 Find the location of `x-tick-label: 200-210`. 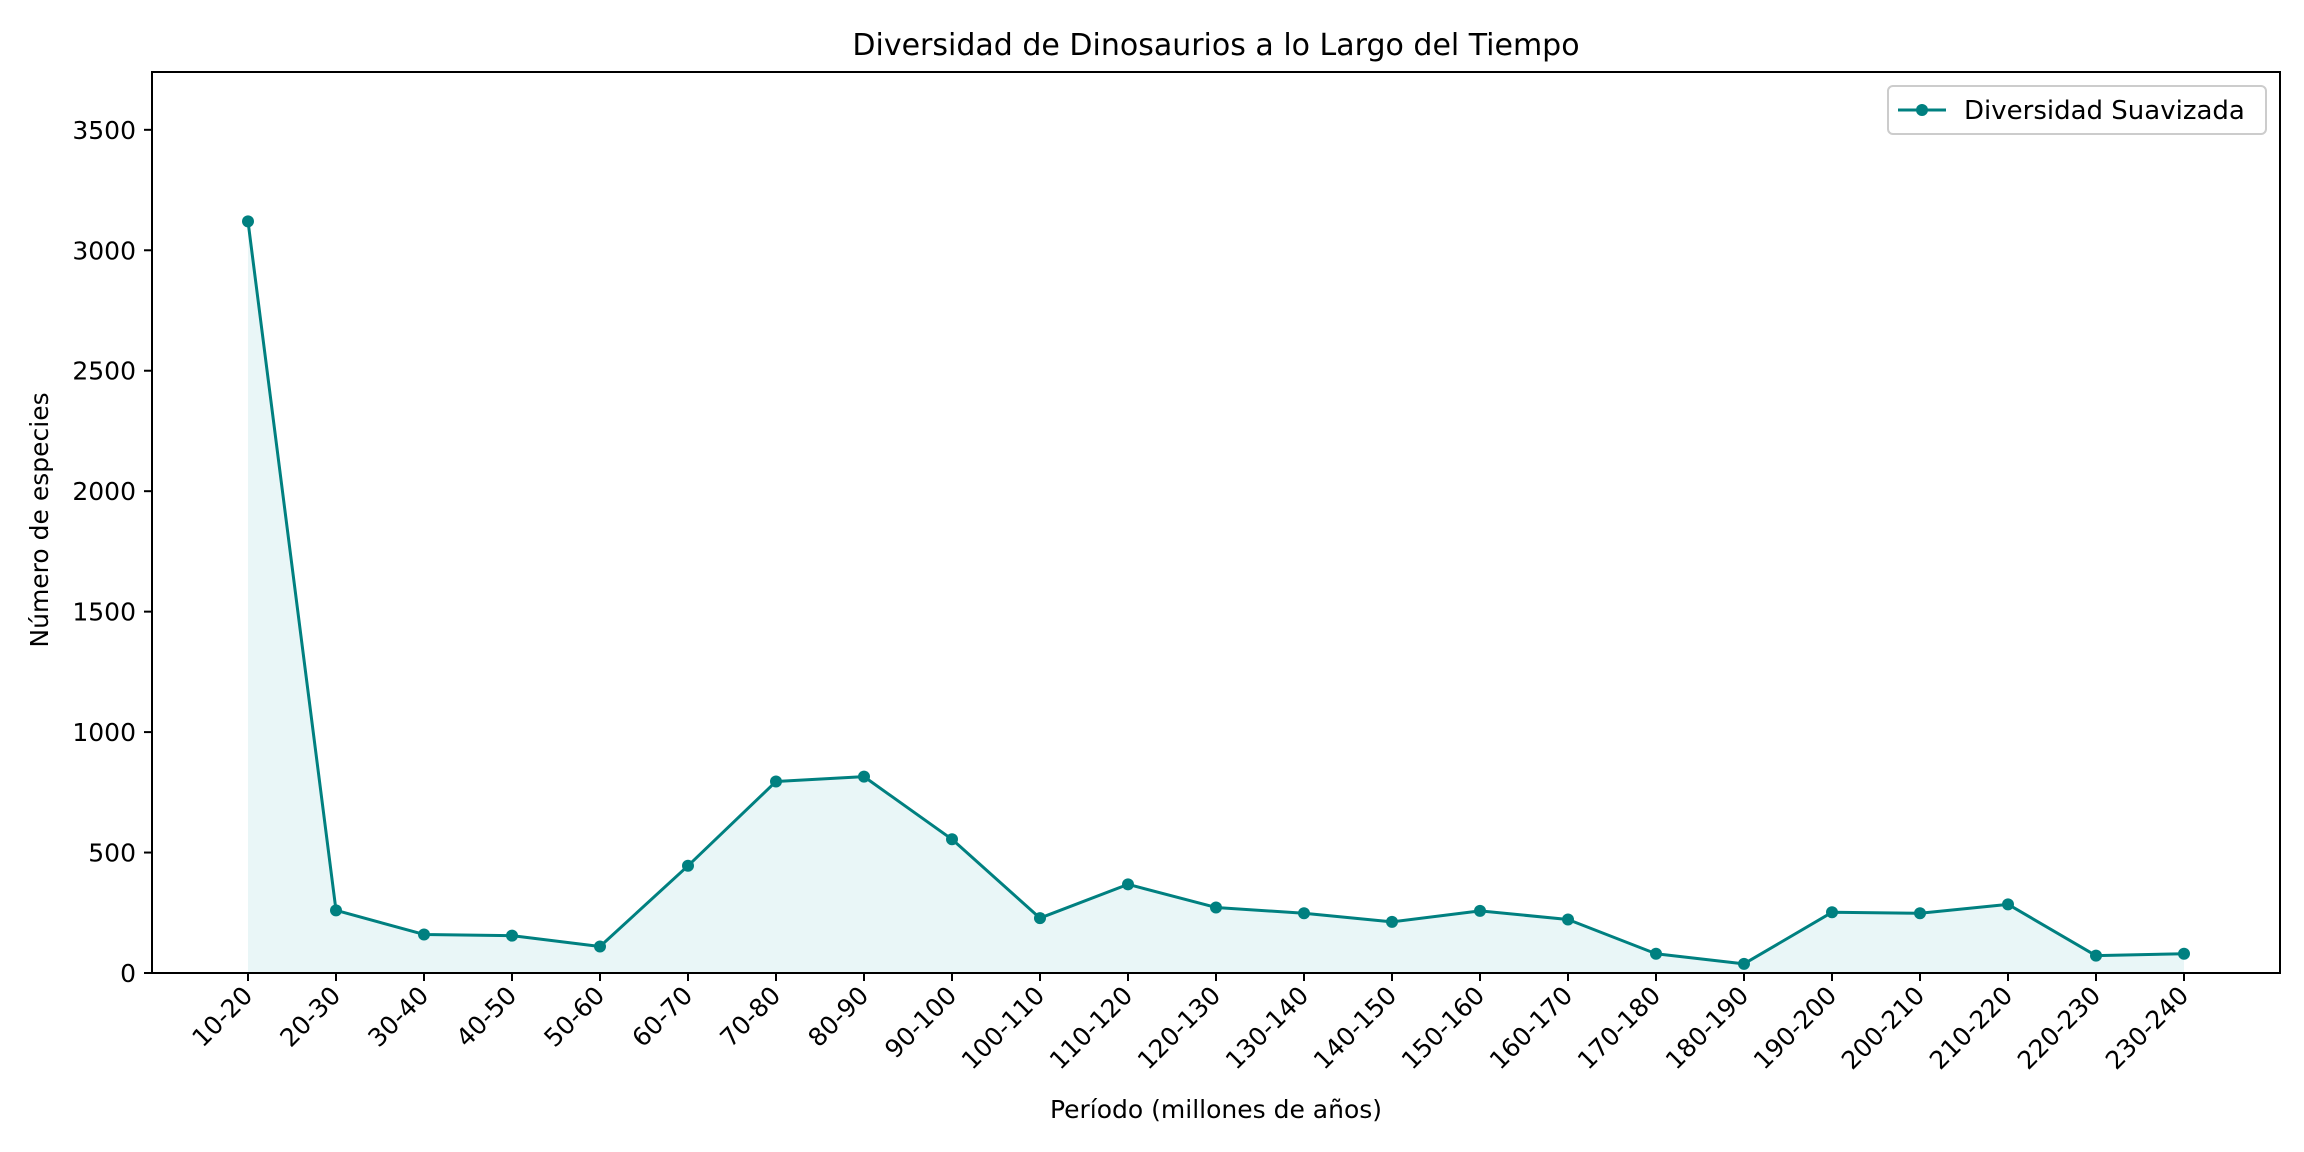

x-tick-label: 200-210 is located at coordinates (1883, 1028).